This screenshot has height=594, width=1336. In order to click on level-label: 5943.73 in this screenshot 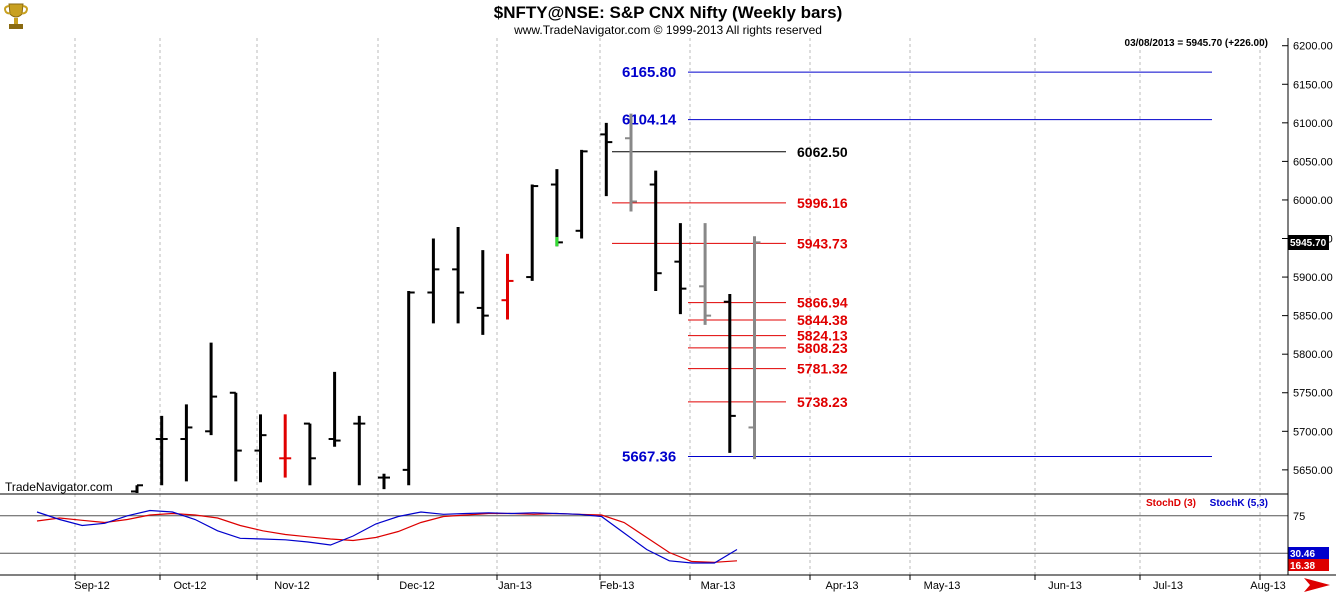, I will do `click(822, 243)`.